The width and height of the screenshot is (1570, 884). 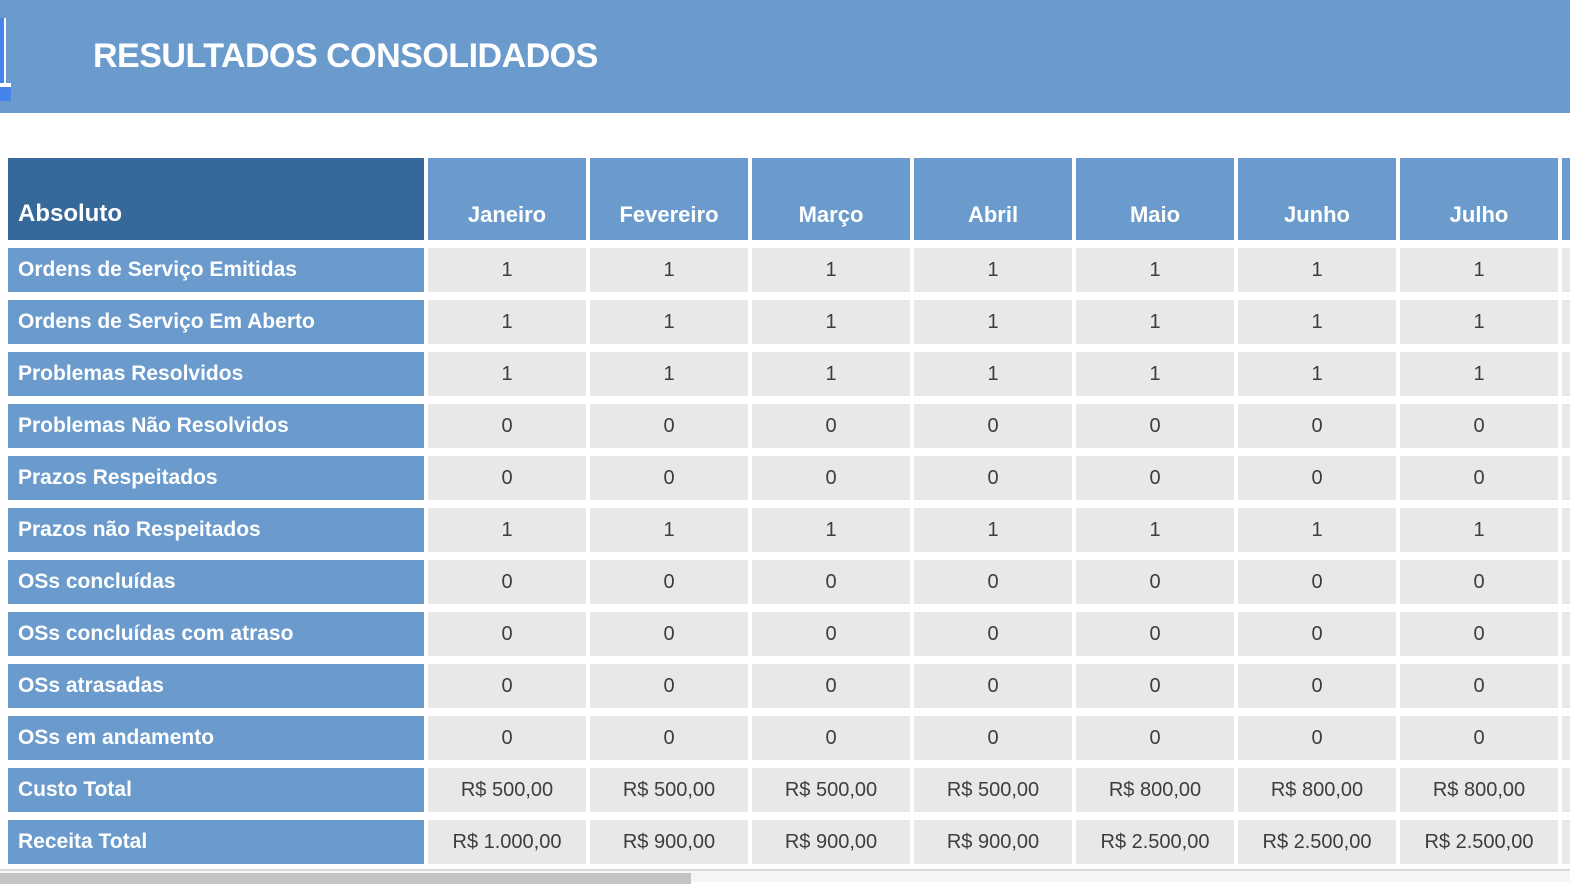 I want to click on row-label-oss-concluidas: OSs concluídas, so click(x=216, y=582).